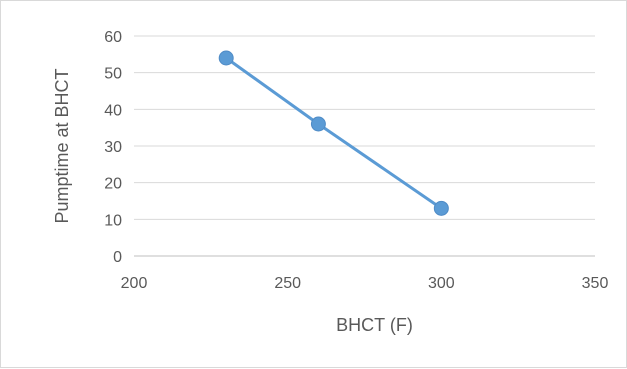  I want to click on y-axis-title: Pumptime at BHCT, so click(62, 145).